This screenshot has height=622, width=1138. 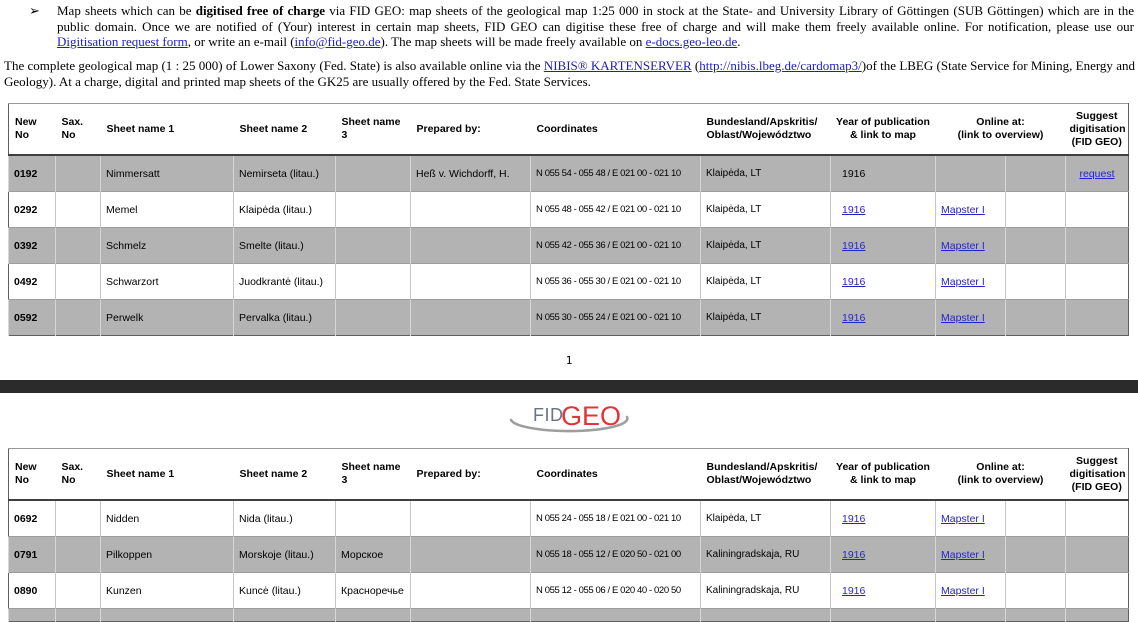 I want to click on intro-text: (, so click(x=695, y=65).